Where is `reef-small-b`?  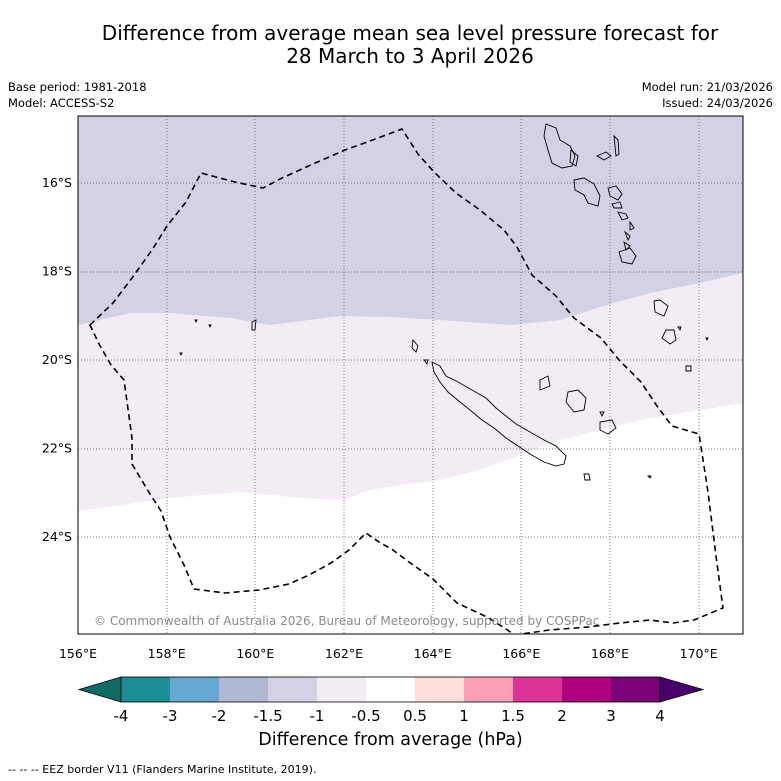
reef-small-b is located at coordinates (210, 326).